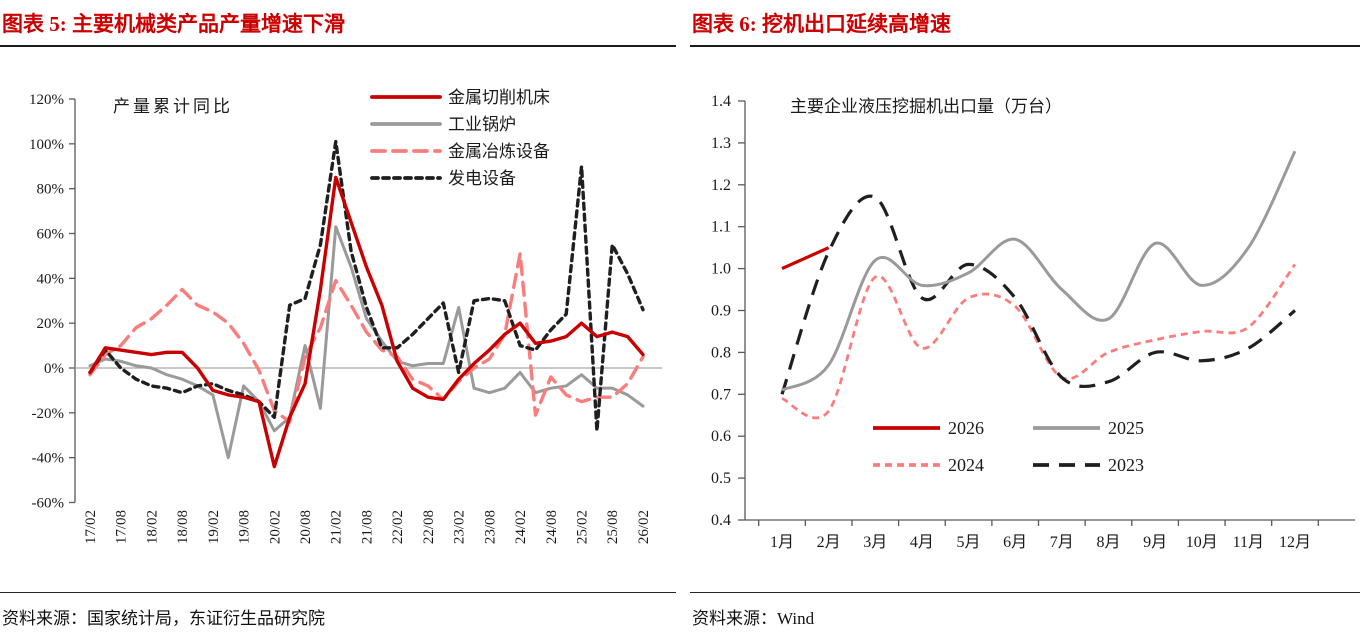 This screenshot has width=1364, height=642. I want to click on fig6-y-tick-label: 0.5, so click(721, 478).